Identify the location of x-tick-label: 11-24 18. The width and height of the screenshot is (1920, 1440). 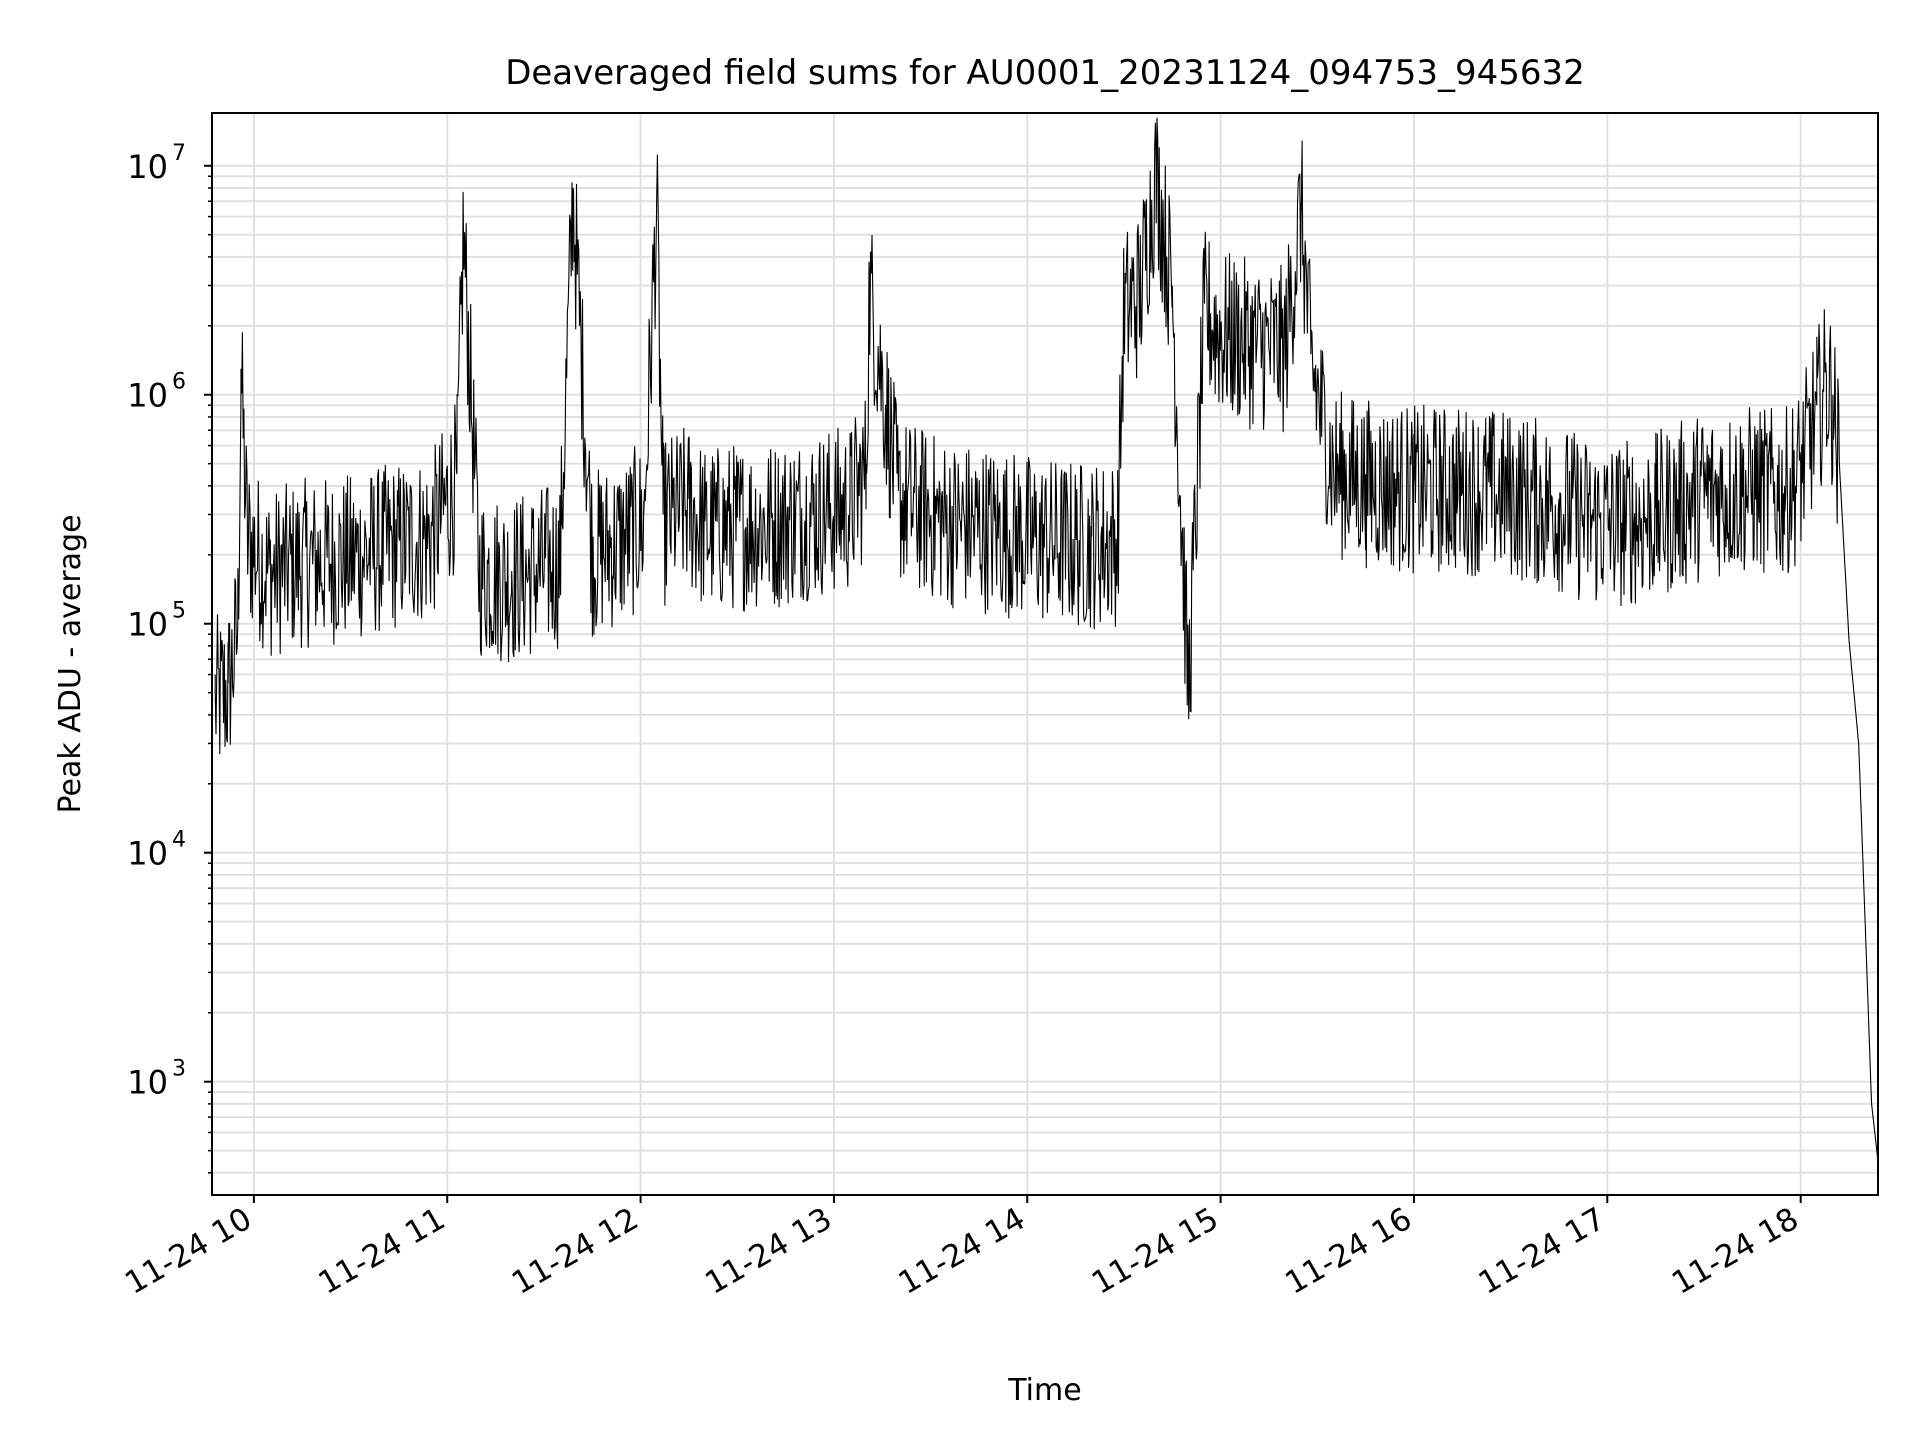
(1735, 1251).